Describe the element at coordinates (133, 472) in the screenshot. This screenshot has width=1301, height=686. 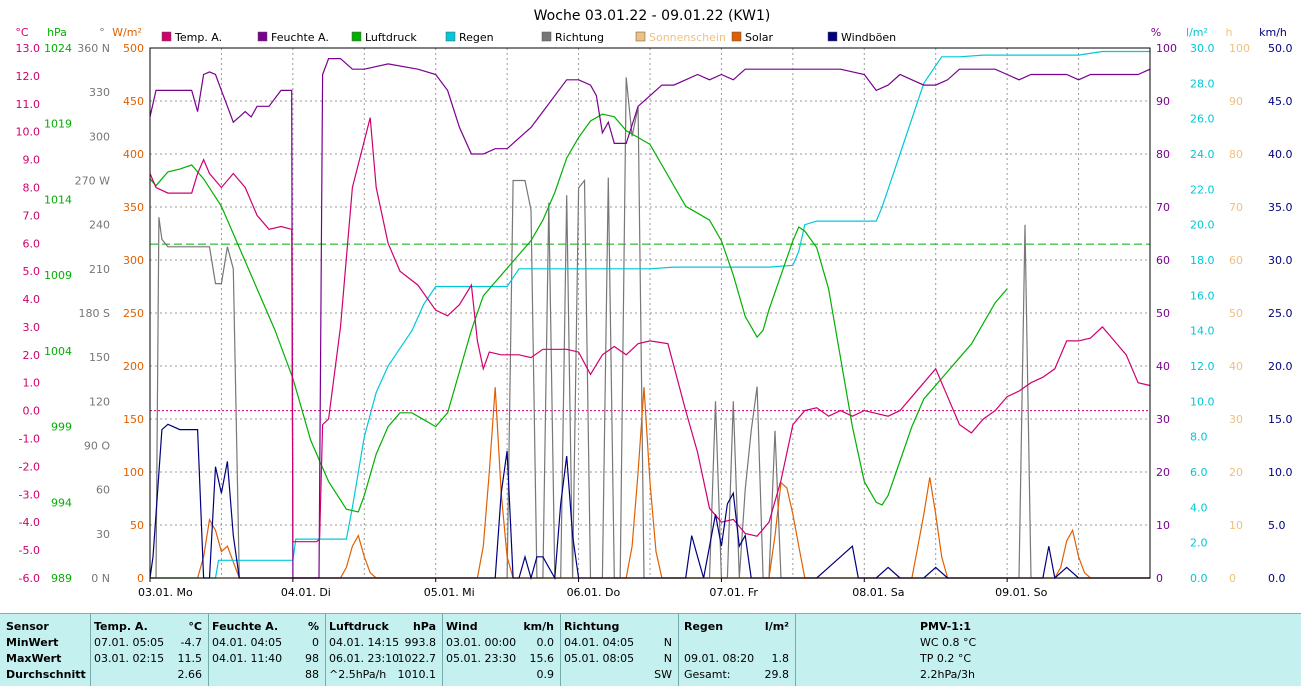
I see `solar-tick-label: 100` at that location.